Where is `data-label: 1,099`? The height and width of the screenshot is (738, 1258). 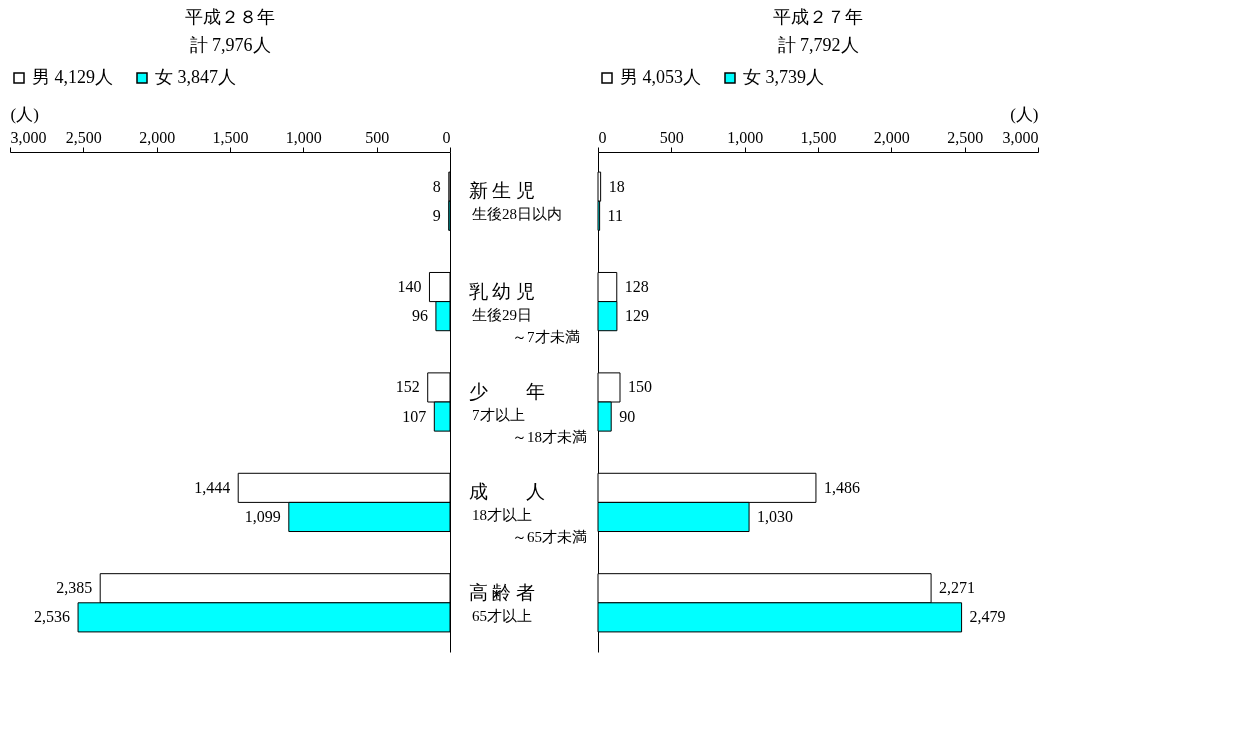
data-label: 1,099 is located at coordinates (262, 516).